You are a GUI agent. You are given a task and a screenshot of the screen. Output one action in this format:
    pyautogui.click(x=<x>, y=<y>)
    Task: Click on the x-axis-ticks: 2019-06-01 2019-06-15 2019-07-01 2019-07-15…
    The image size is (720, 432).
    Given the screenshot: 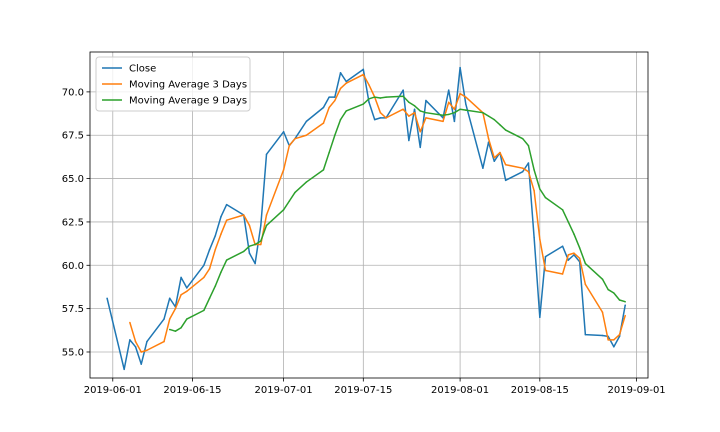 What is the action you would take?
    pyautogui.click(x=375, y=387)
    